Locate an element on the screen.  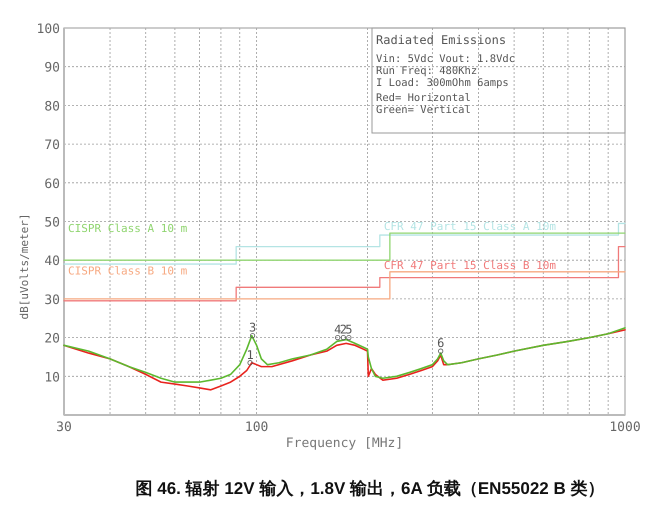
text: CISPR Class A 10 m is located at coordinates (128, 229).